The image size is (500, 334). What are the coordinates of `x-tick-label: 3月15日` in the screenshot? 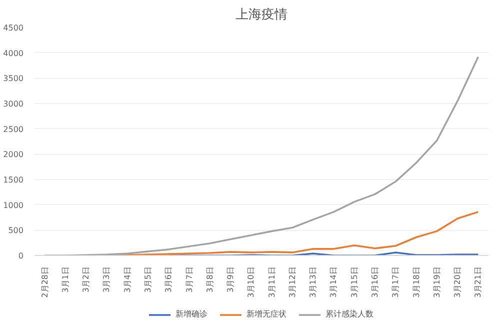 It's located at (354, 282).